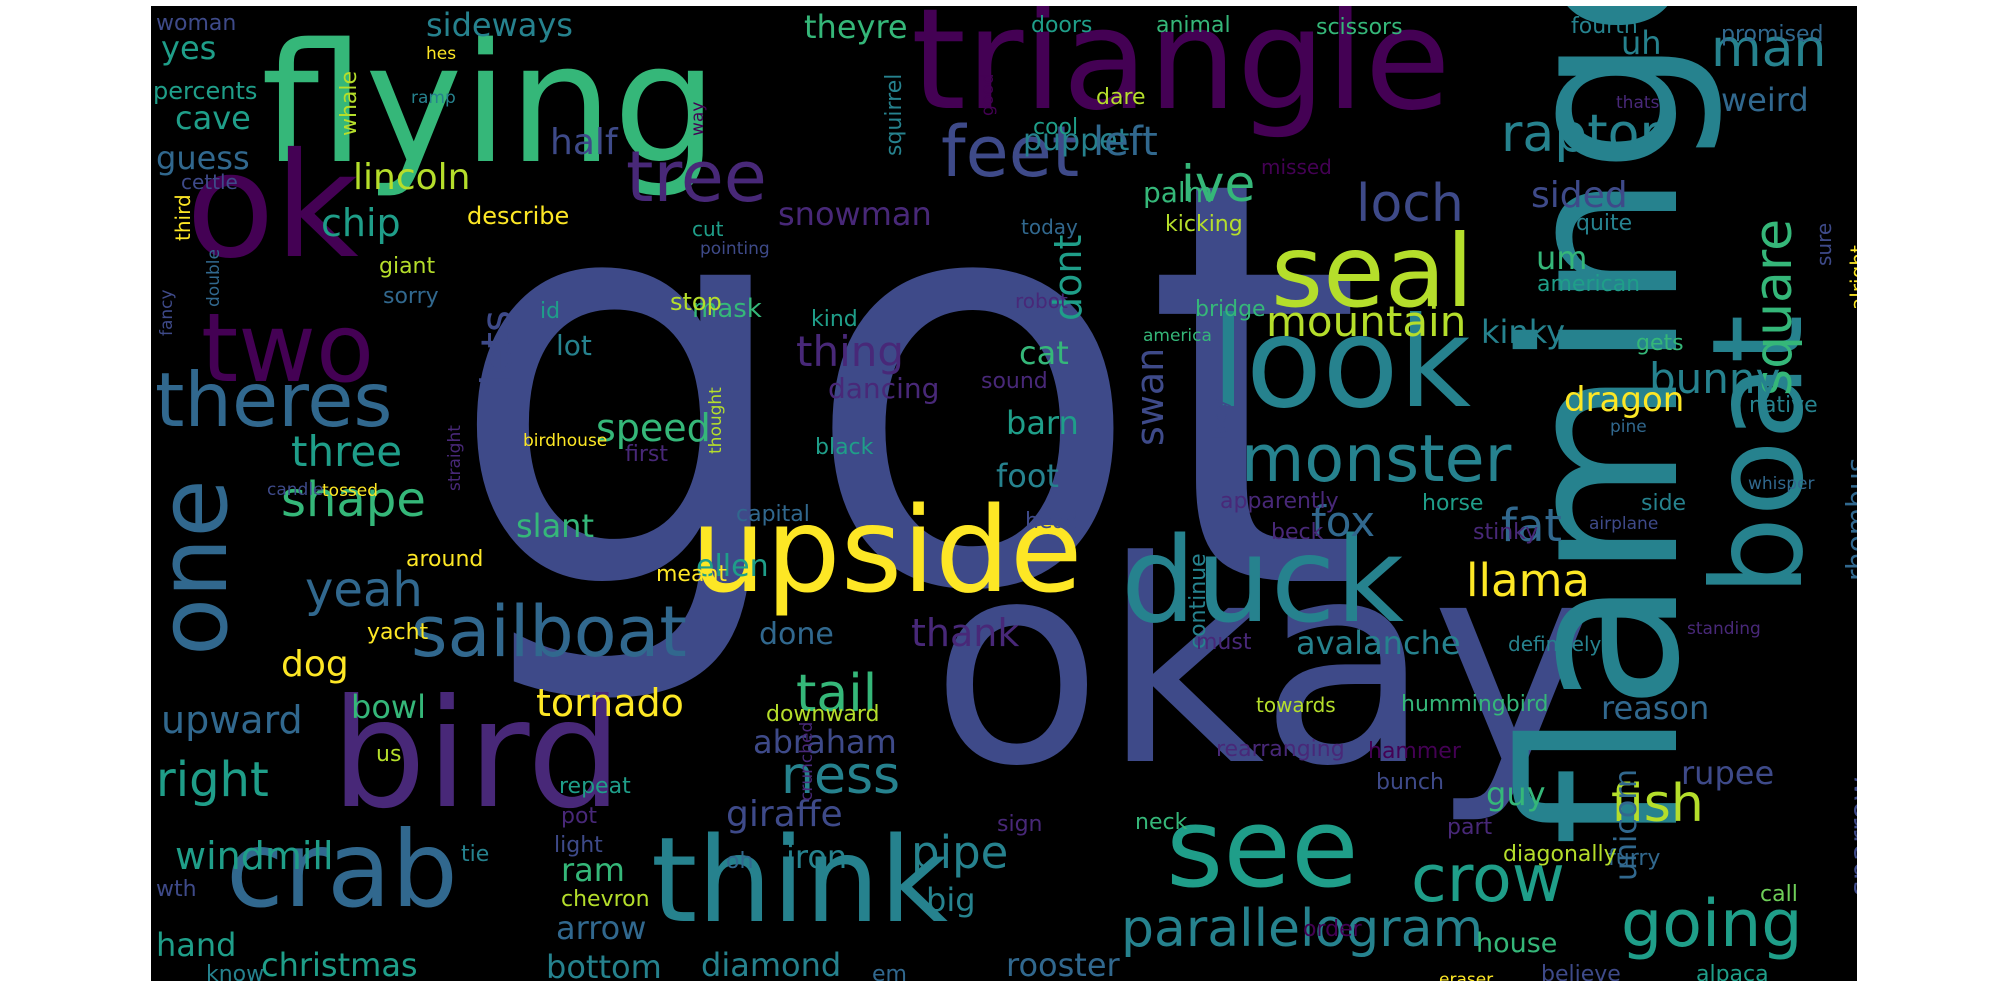  I want to click on word-good: good, so click(988, 95).